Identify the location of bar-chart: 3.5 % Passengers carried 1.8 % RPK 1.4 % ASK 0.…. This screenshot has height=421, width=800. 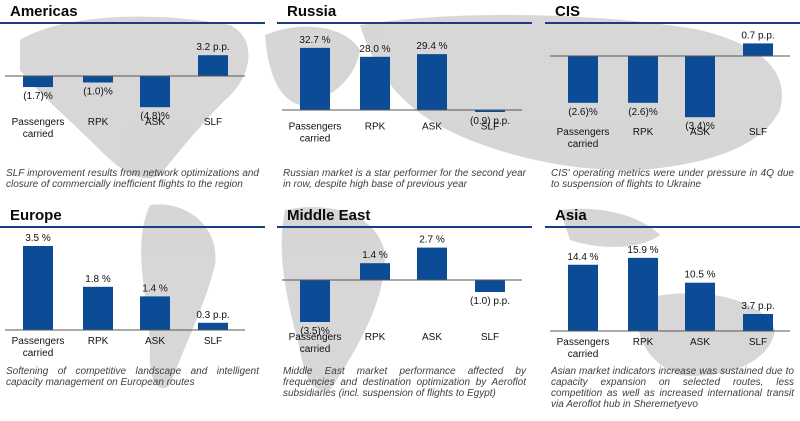
(125, 296).